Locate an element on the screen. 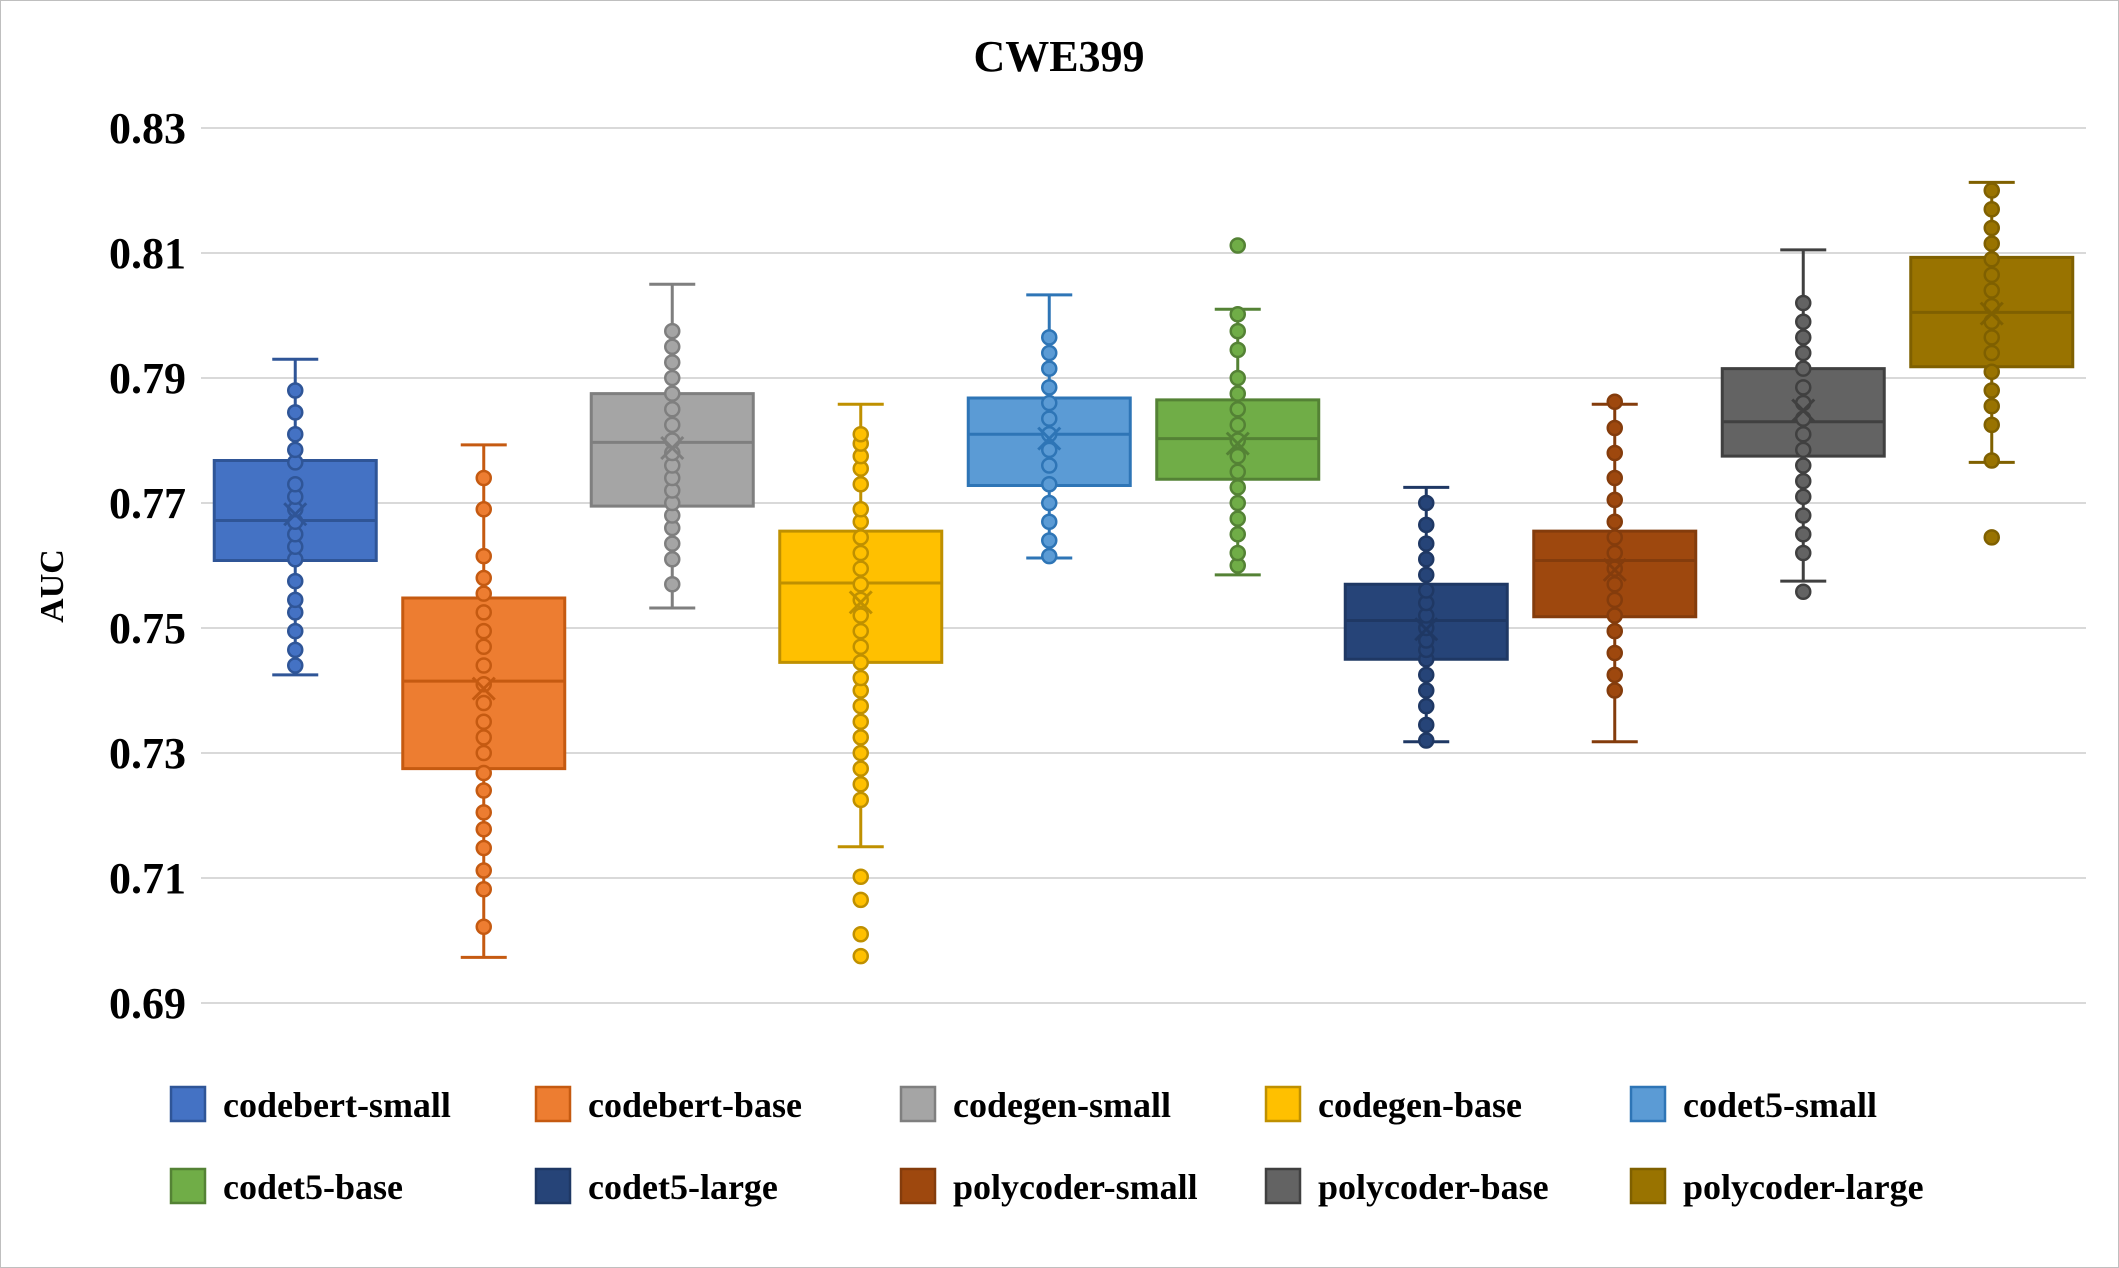  box-codebert-base is located at coordinates (484, 701).